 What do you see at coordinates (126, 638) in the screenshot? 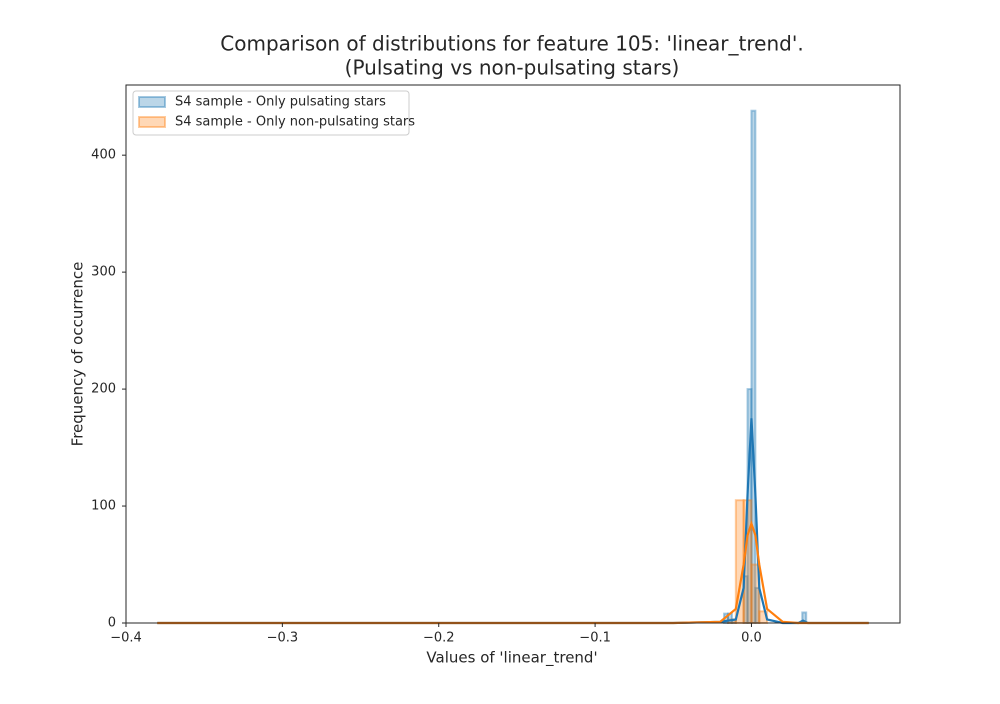
I see `x-tick-label: −0.4` at bounding box center [126, 638].